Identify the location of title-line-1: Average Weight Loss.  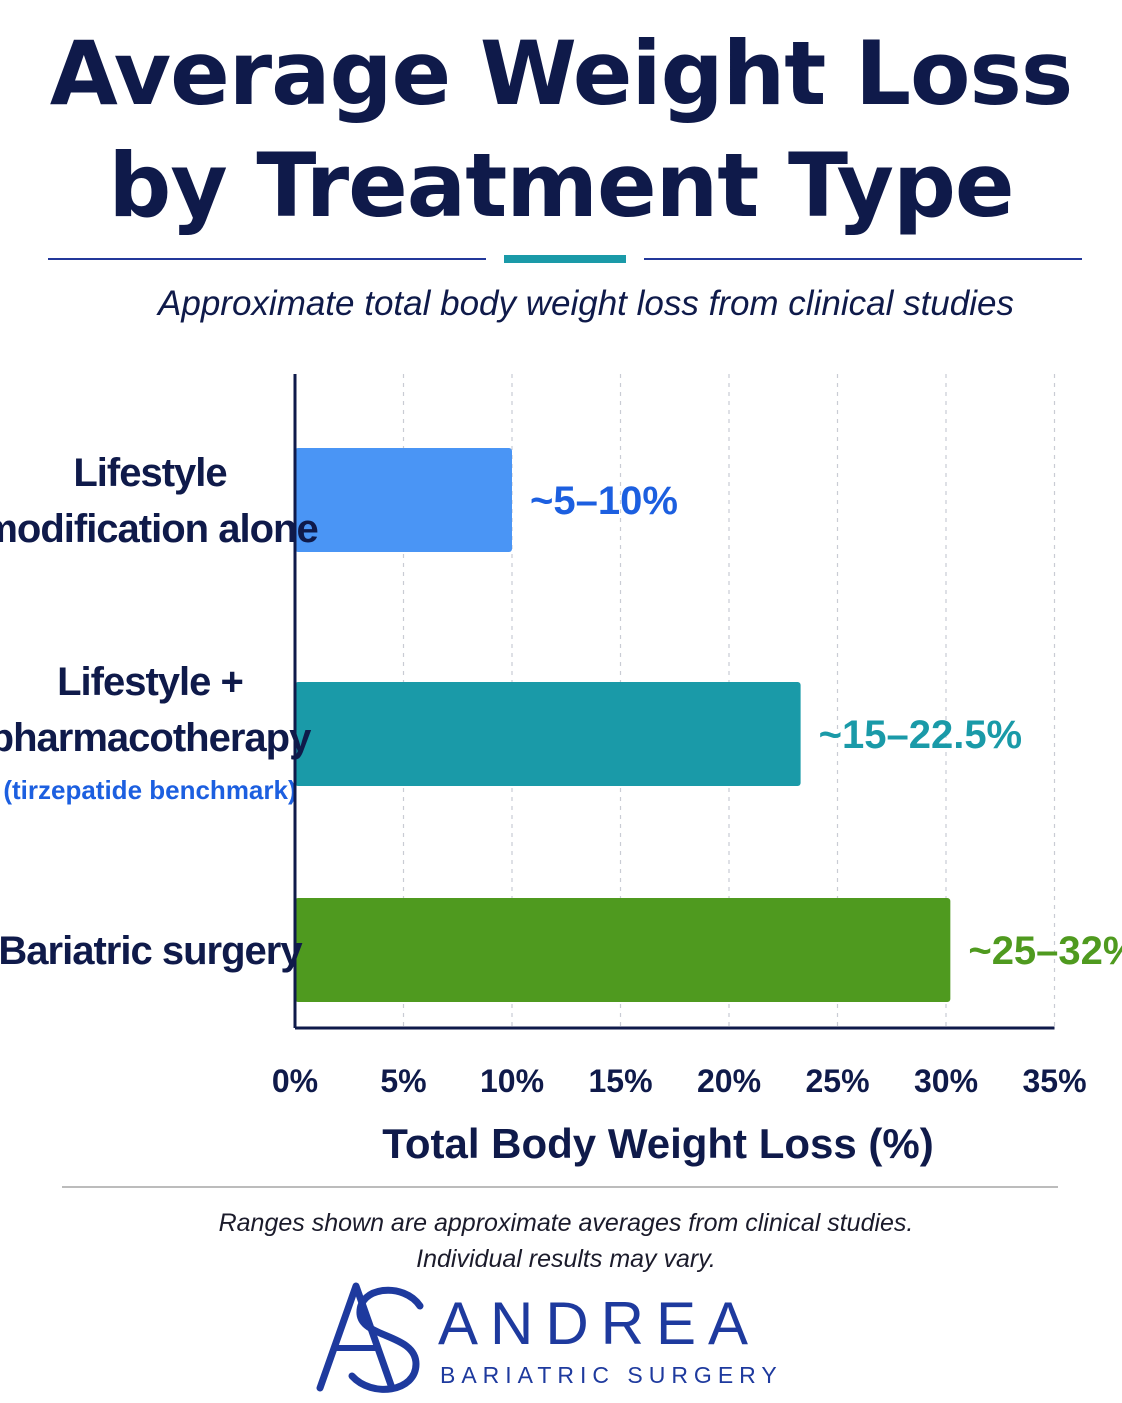
(561, 73).